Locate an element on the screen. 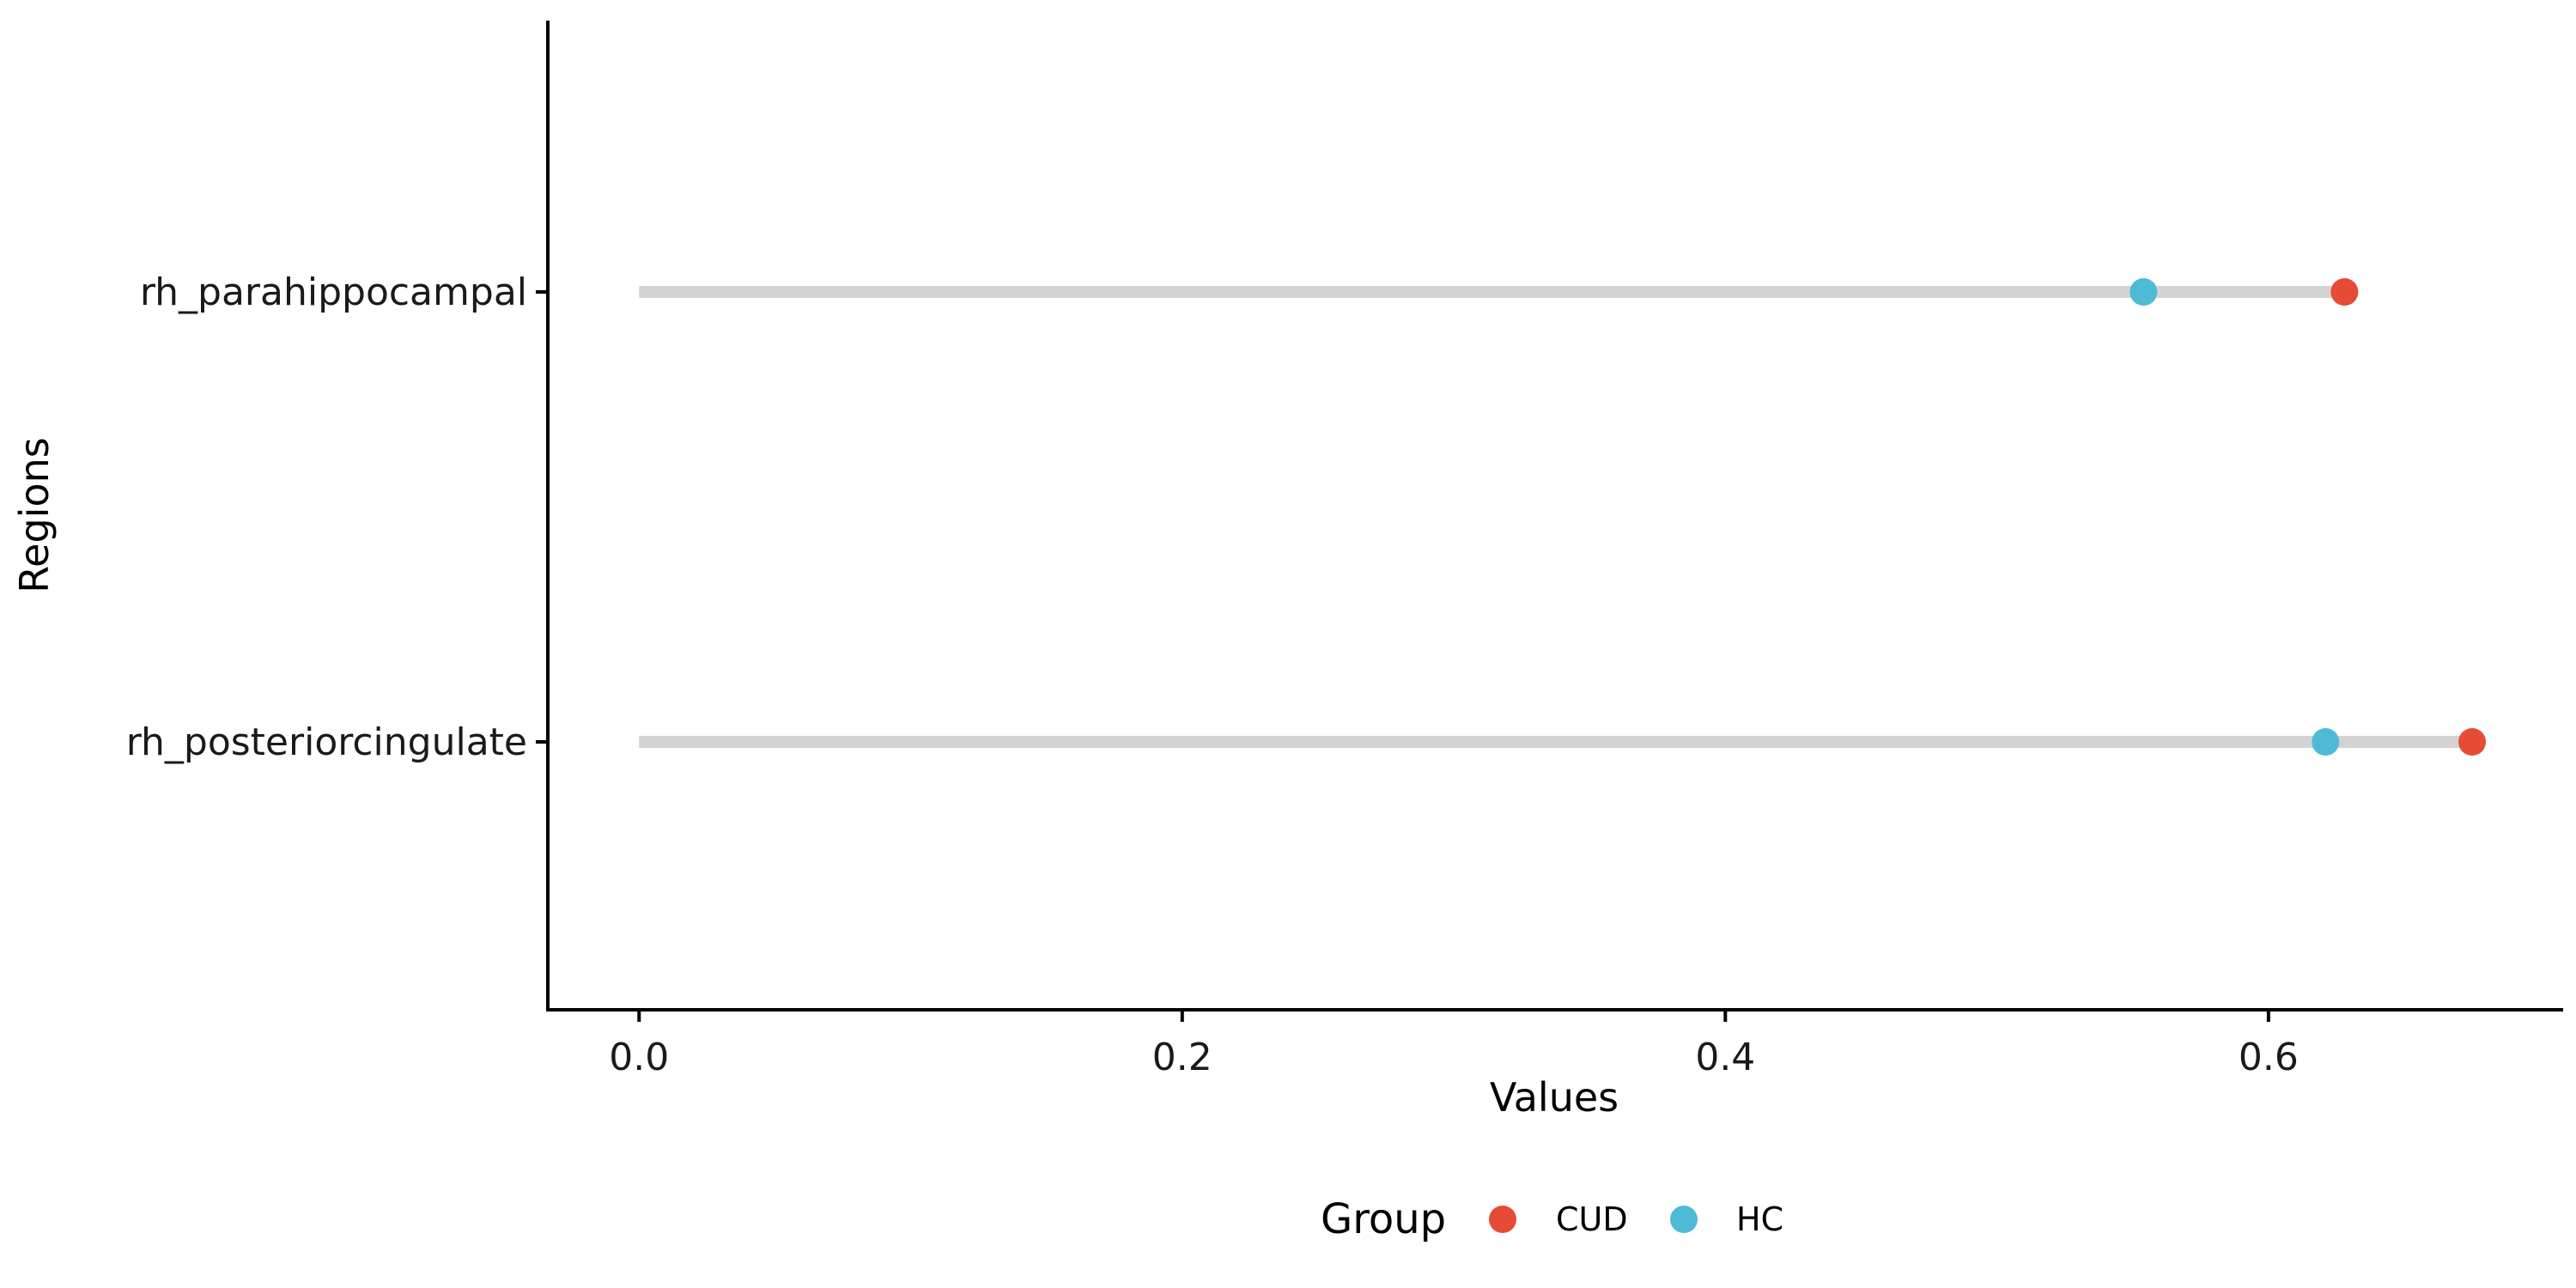 This screenshot has height=1288, width=2576. points-layer is located at coordinates (2308, 517).